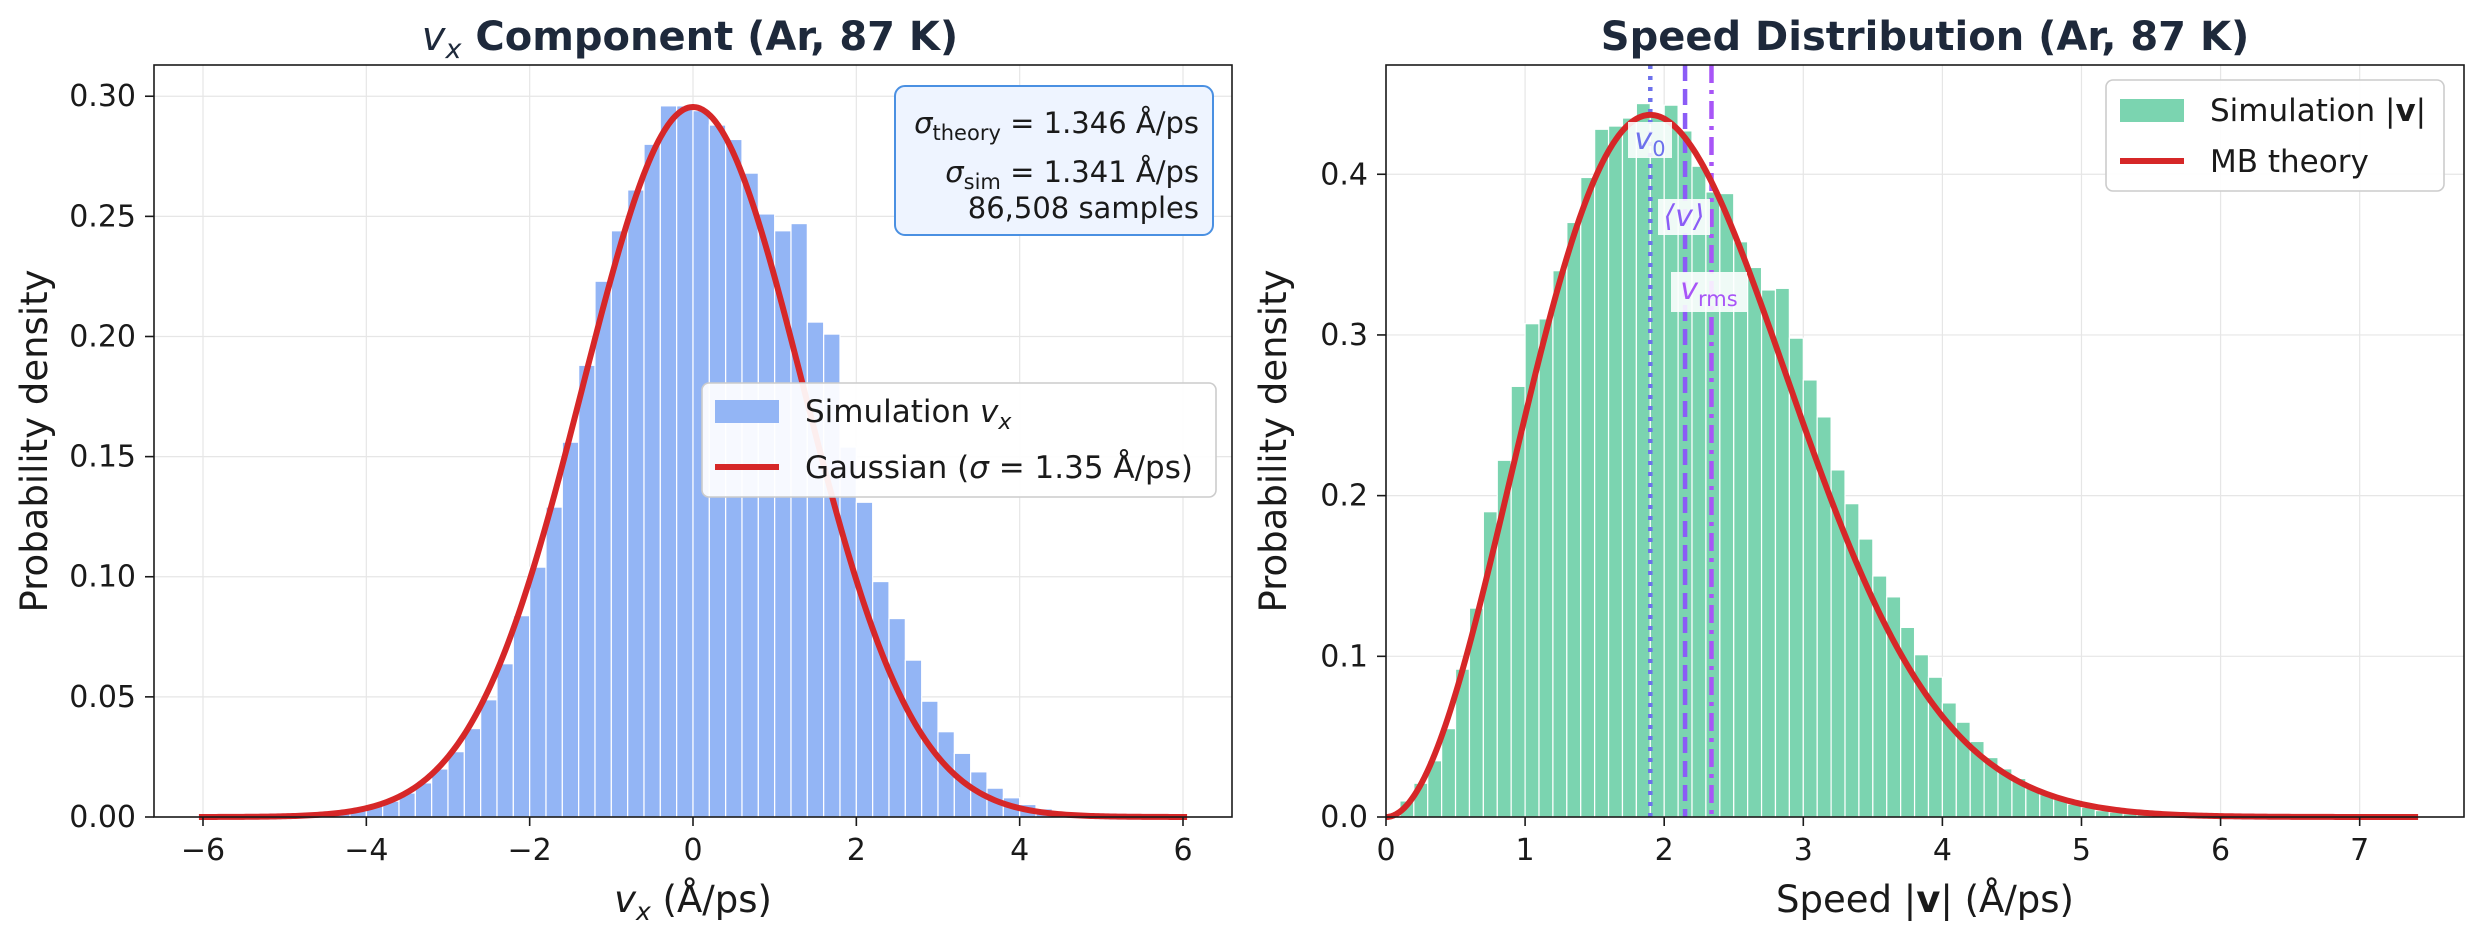 Image resolution: width=2480 pixels, height=941 pixels. What do you see at coordinates (1344, 174) in the screenshot?
I see `y-tick-label: 0.4` at bounding box center [1344, 174].